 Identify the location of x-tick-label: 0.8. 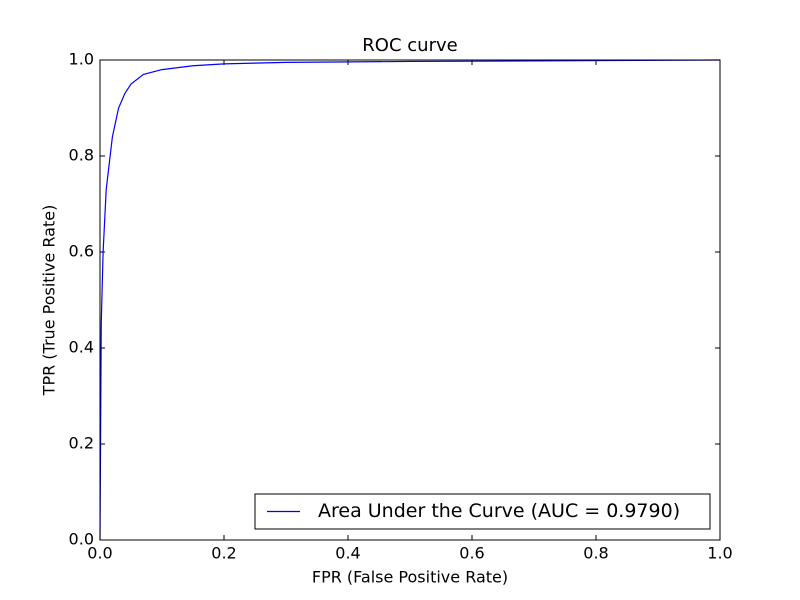
(595, 553).